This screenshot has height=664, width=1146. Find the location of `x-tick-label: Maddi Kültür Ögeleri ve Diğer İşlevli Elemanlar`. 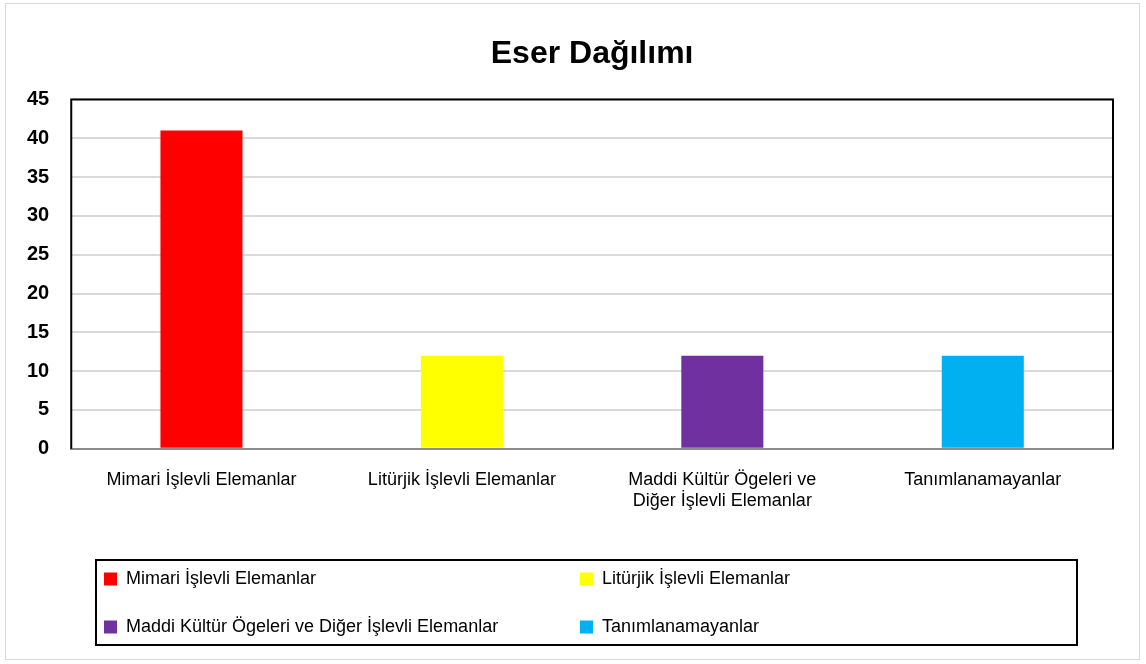

x-tick-label: Maddi Kültür Ögeleri ve Diğer İşlevli Elemanlar is located at coordinates (722, 489).